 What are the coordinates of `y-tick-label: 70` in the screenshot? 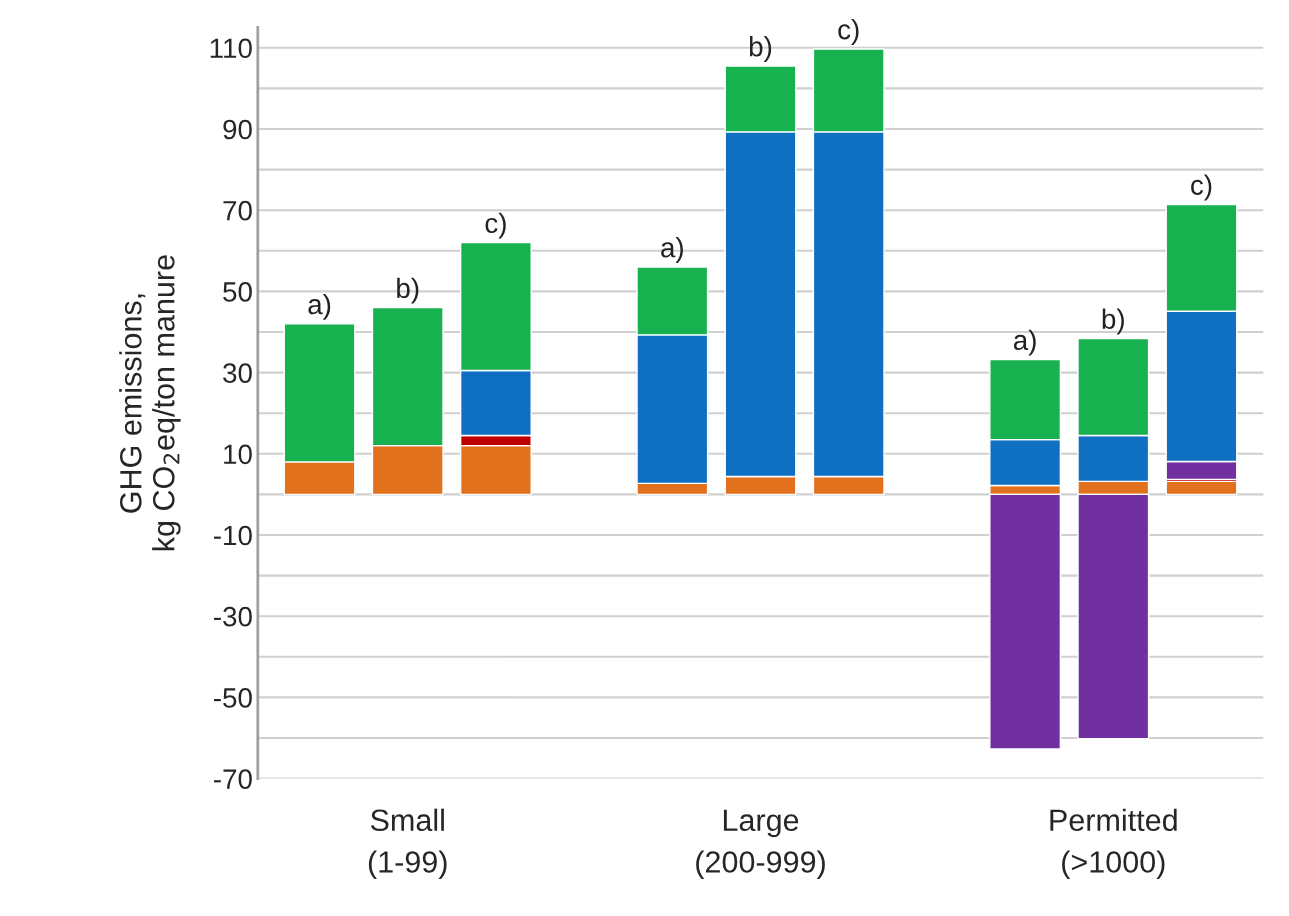 It's located at (237, 210).